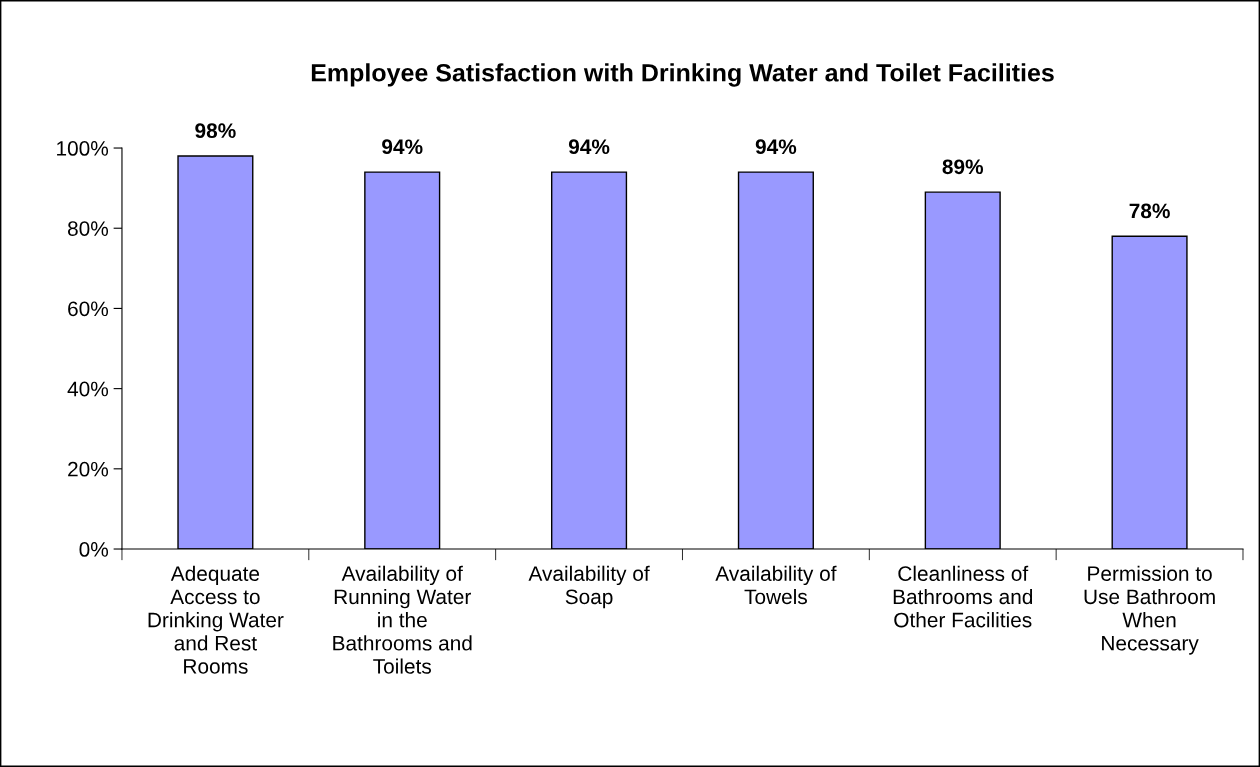 This screenshot has width=1260, height=767. I want to click on x-tick-label: Cleanliness of Bathrooms and Other Facilities, so click(963, 596).